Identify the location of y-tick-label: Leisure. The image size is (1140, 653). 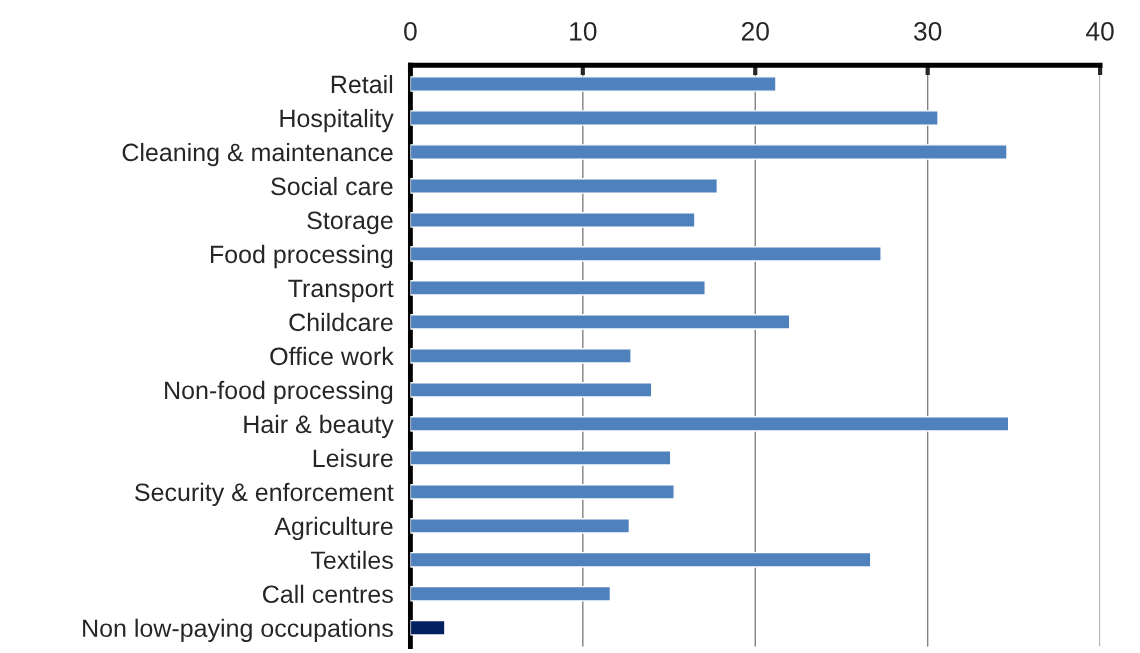
(353, 458).